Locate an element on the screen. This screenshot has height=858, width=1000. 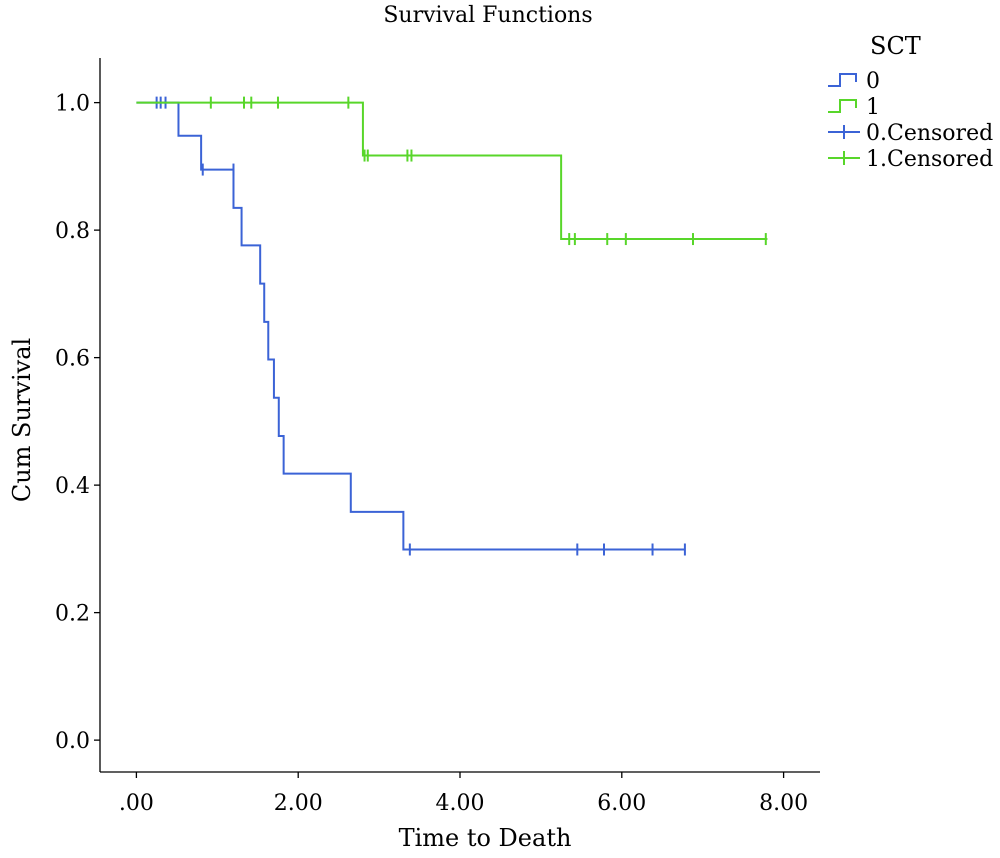
y-tick-label: 0.4 is located at coordinates (72, 486).